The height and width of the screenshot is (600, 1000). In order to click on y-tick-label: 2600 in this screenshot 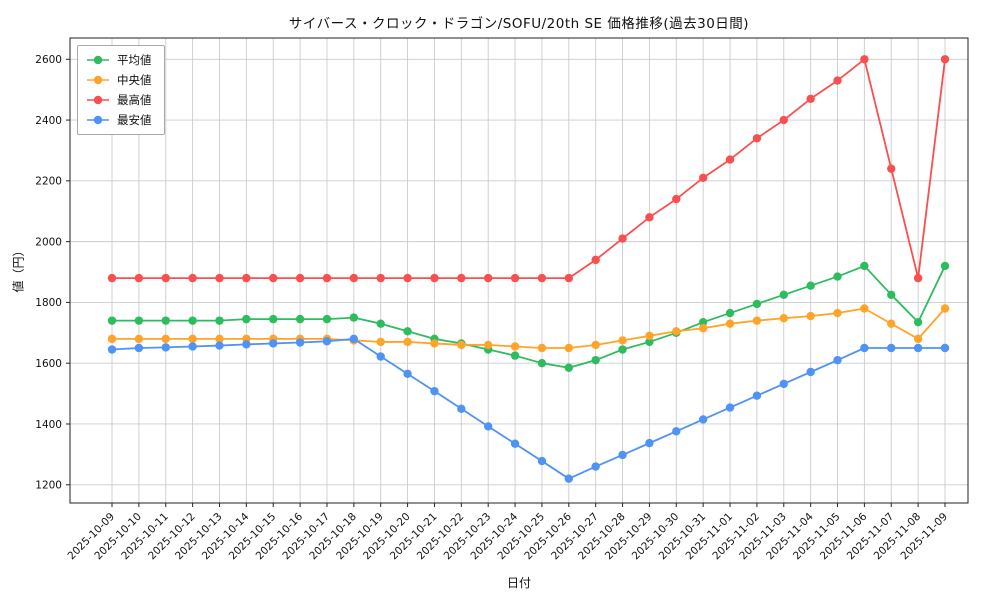, I will do `click(48, 60)`.